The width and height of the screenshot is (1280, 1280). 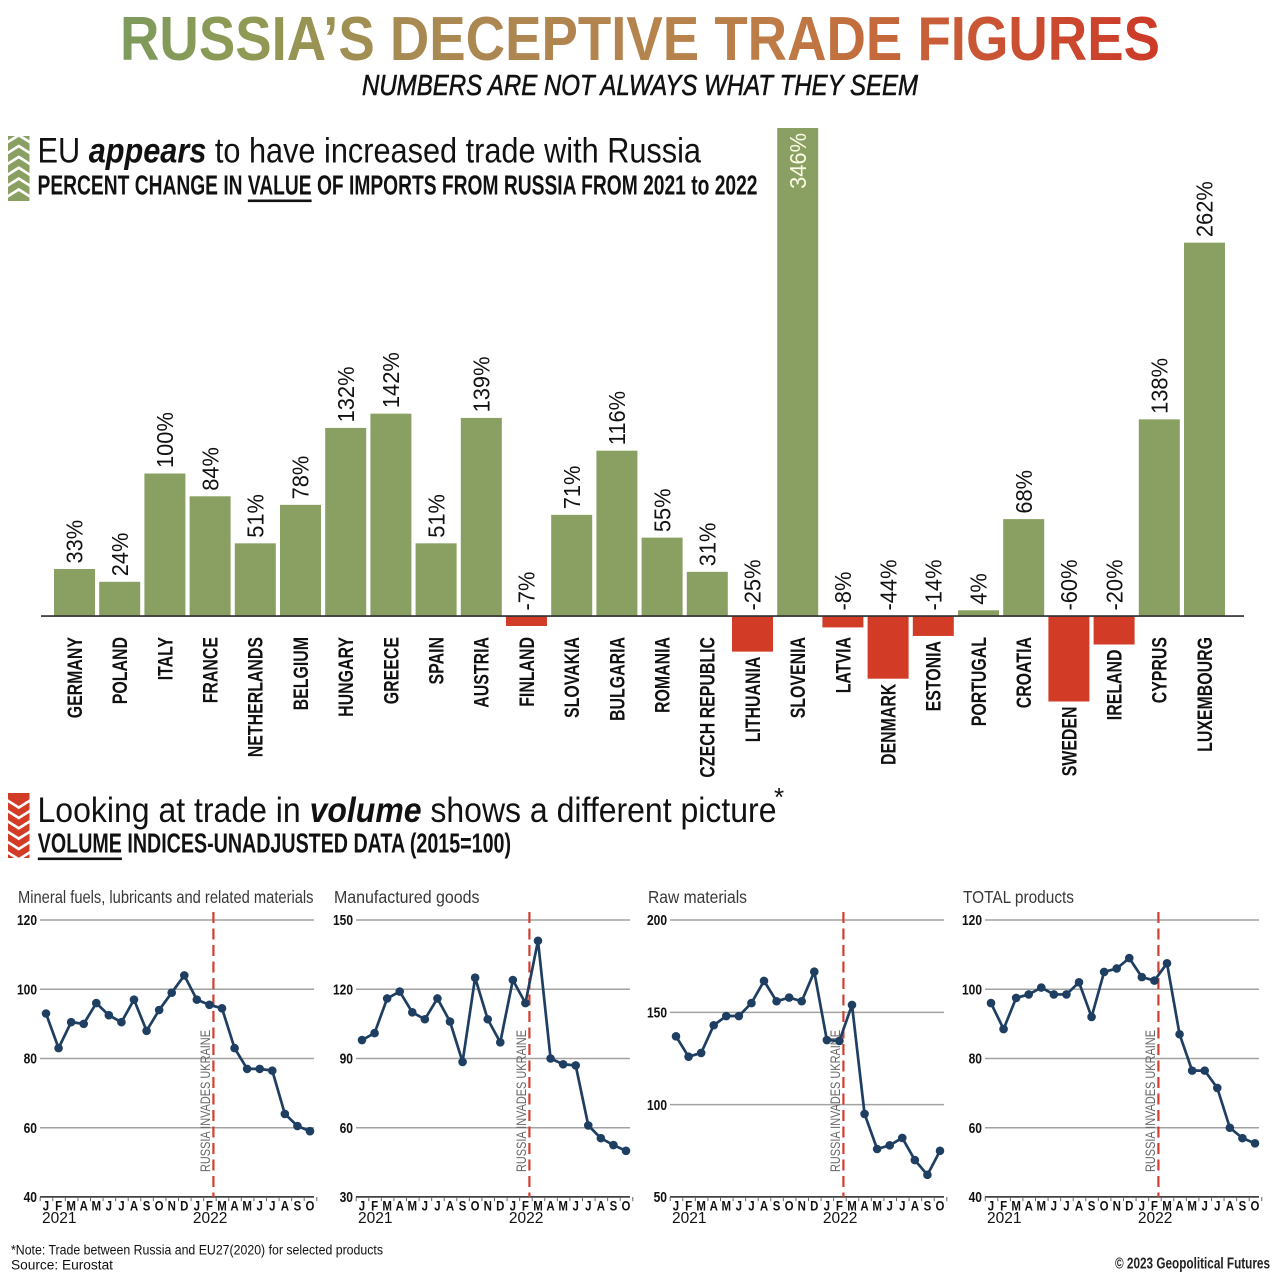 I want to click on svg-text: VALUE, so click(x=280, y=185).